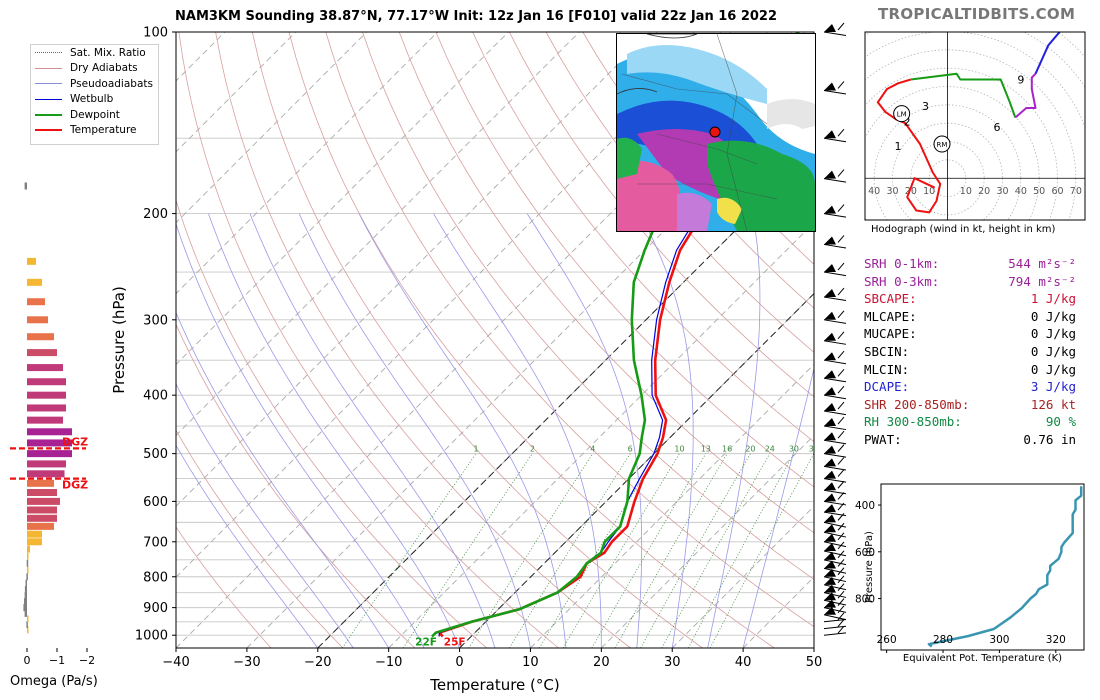 The height and width of the screenshot is (700, 1100). Describe the element at coordinates (970, 370) in the screenshot. I see `parameter-row: MLCIN: 0 J/kg` at that location.